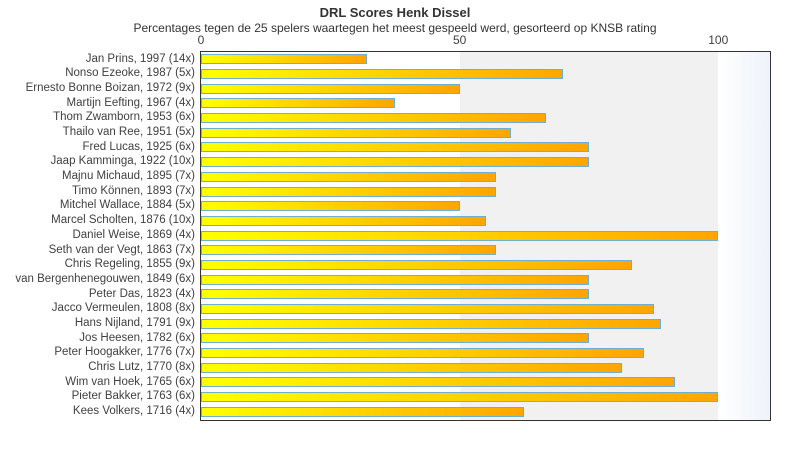  I want to click on bar-row: Thailo van Ree, 1951 (5x), so click(385, 132).